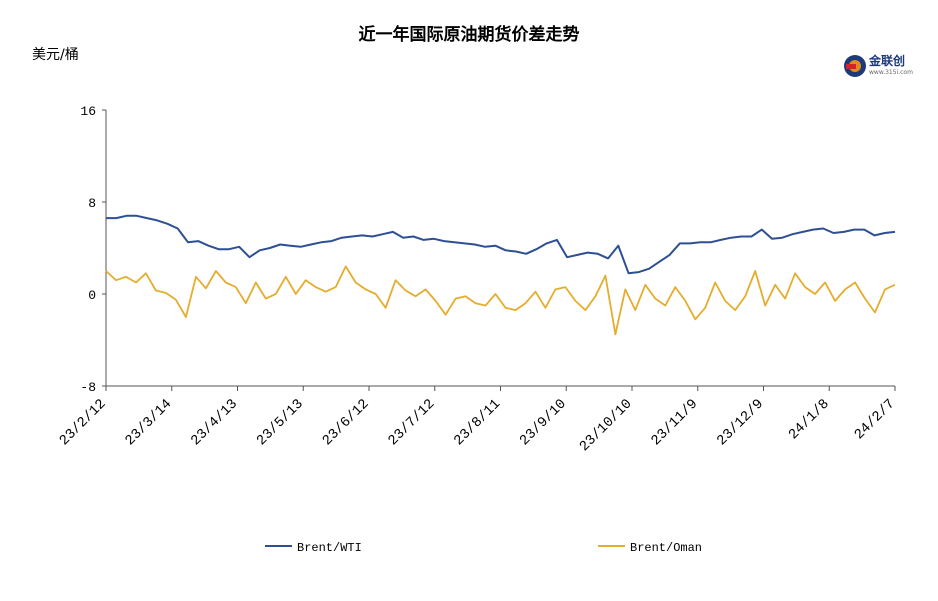 The image size is (938, 601). Describe the element at coordinates (674, 422) in the screenshot. I see `x-tick-label: 23/11/9` at that location.